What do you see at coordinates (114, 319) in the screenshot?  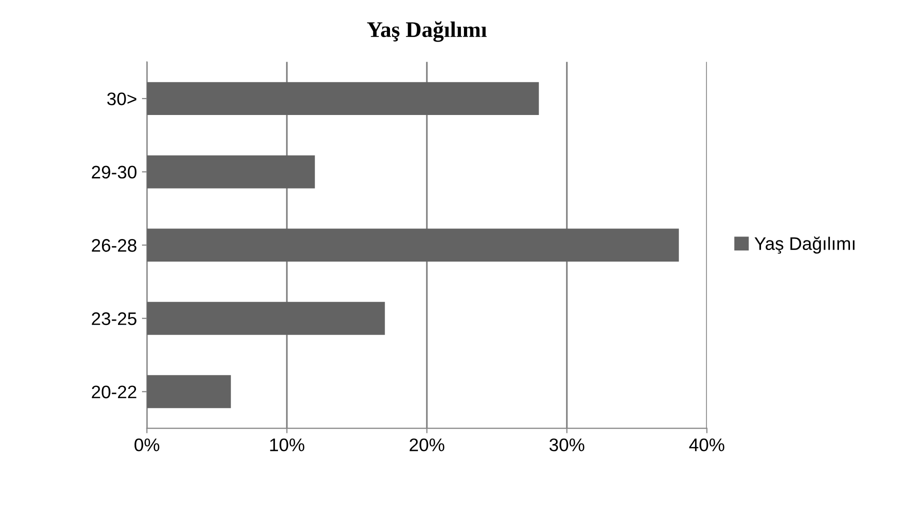 I see `y-tick-label: 23-25` at bounding box center [114, 319].